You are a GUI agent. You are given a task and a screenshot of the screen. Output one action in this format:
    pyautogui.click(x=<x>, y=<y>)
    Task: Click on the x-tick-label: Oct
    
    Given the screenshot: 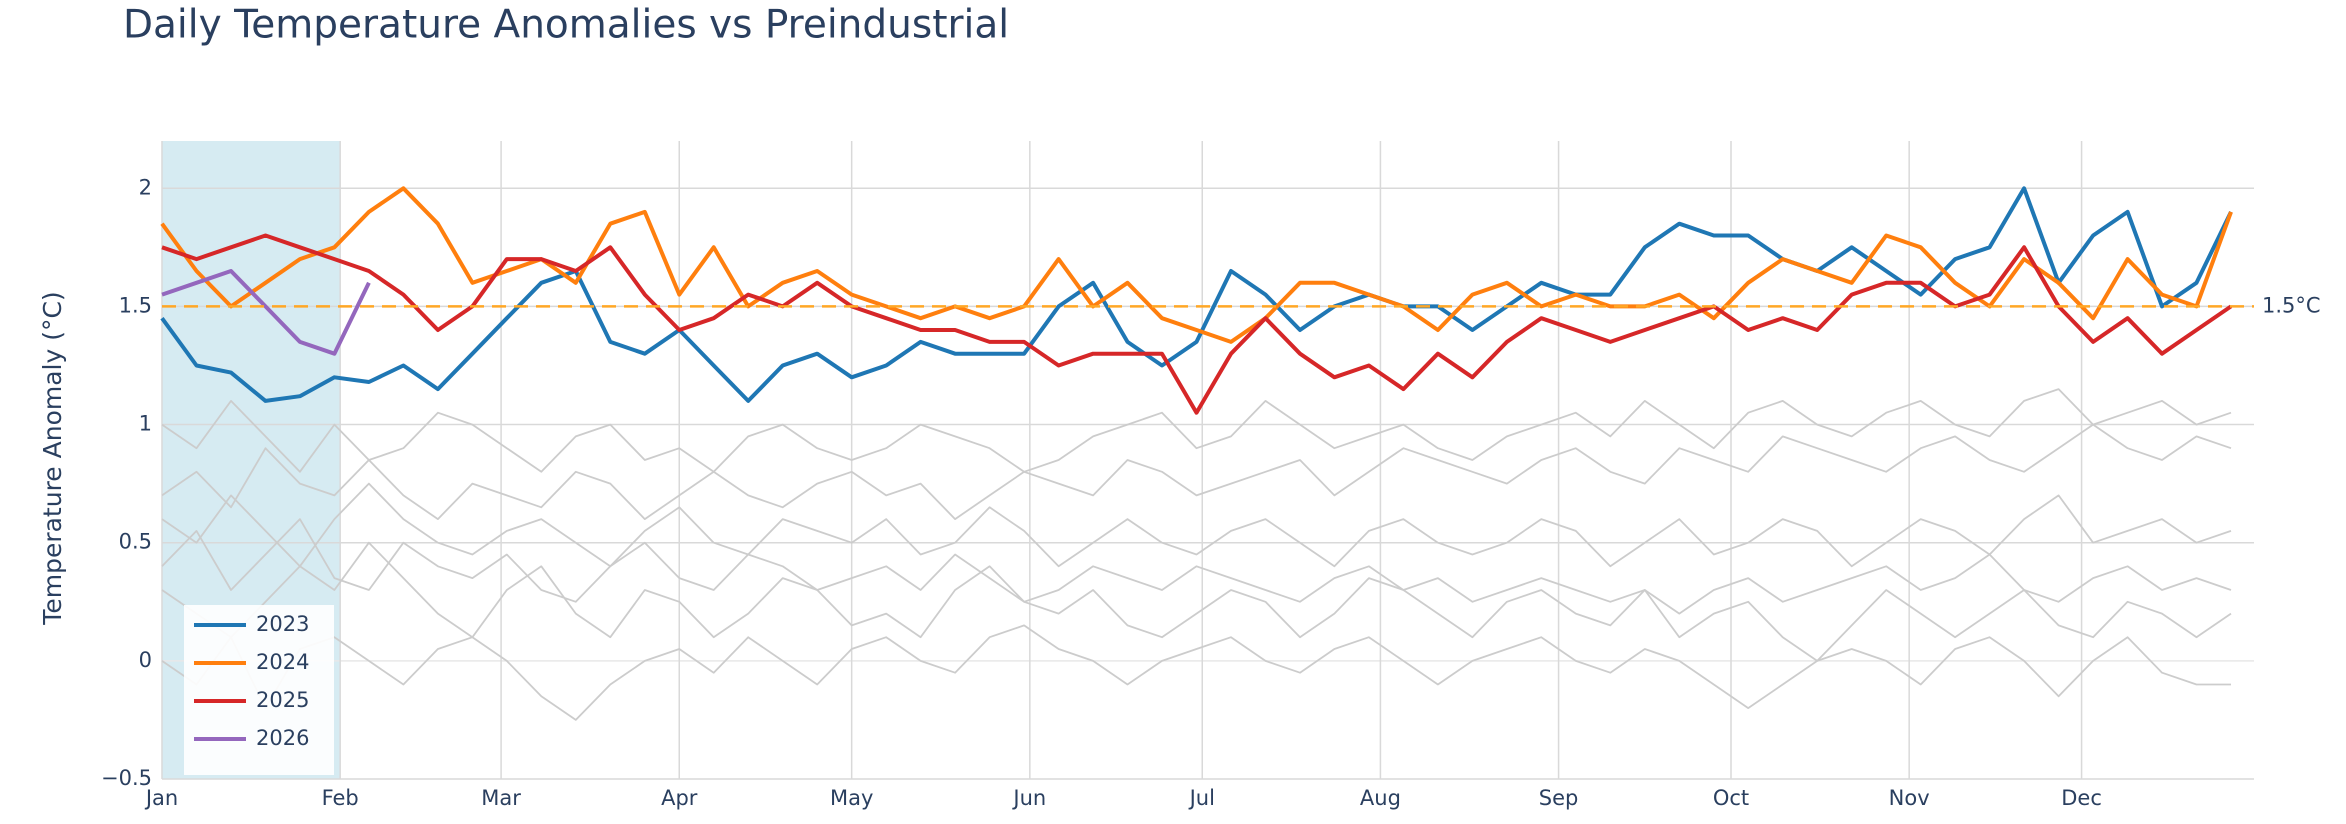 What is the action you would take?
    pyautogui.click(x=1731, y=798)
    